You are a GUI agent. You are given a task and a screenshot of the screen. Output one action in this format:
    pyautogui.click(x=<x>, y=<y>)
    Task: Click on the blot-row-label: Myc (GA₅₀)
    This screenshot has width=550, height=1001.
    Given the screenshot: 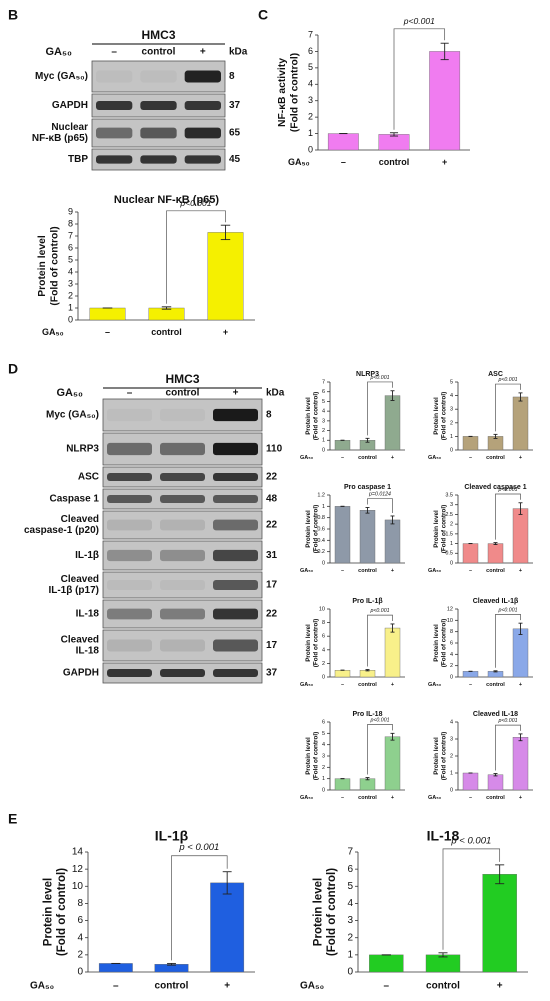 What is the action you would take?
    pyautogui.click(x=72, y=415)
    